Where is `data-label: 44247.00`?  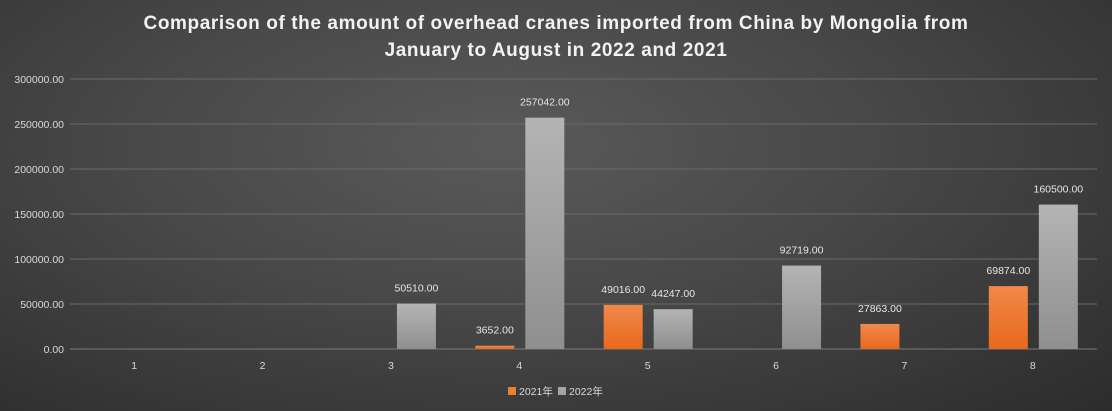 data-label: 44247.00 is located at coordinates (673, 294).